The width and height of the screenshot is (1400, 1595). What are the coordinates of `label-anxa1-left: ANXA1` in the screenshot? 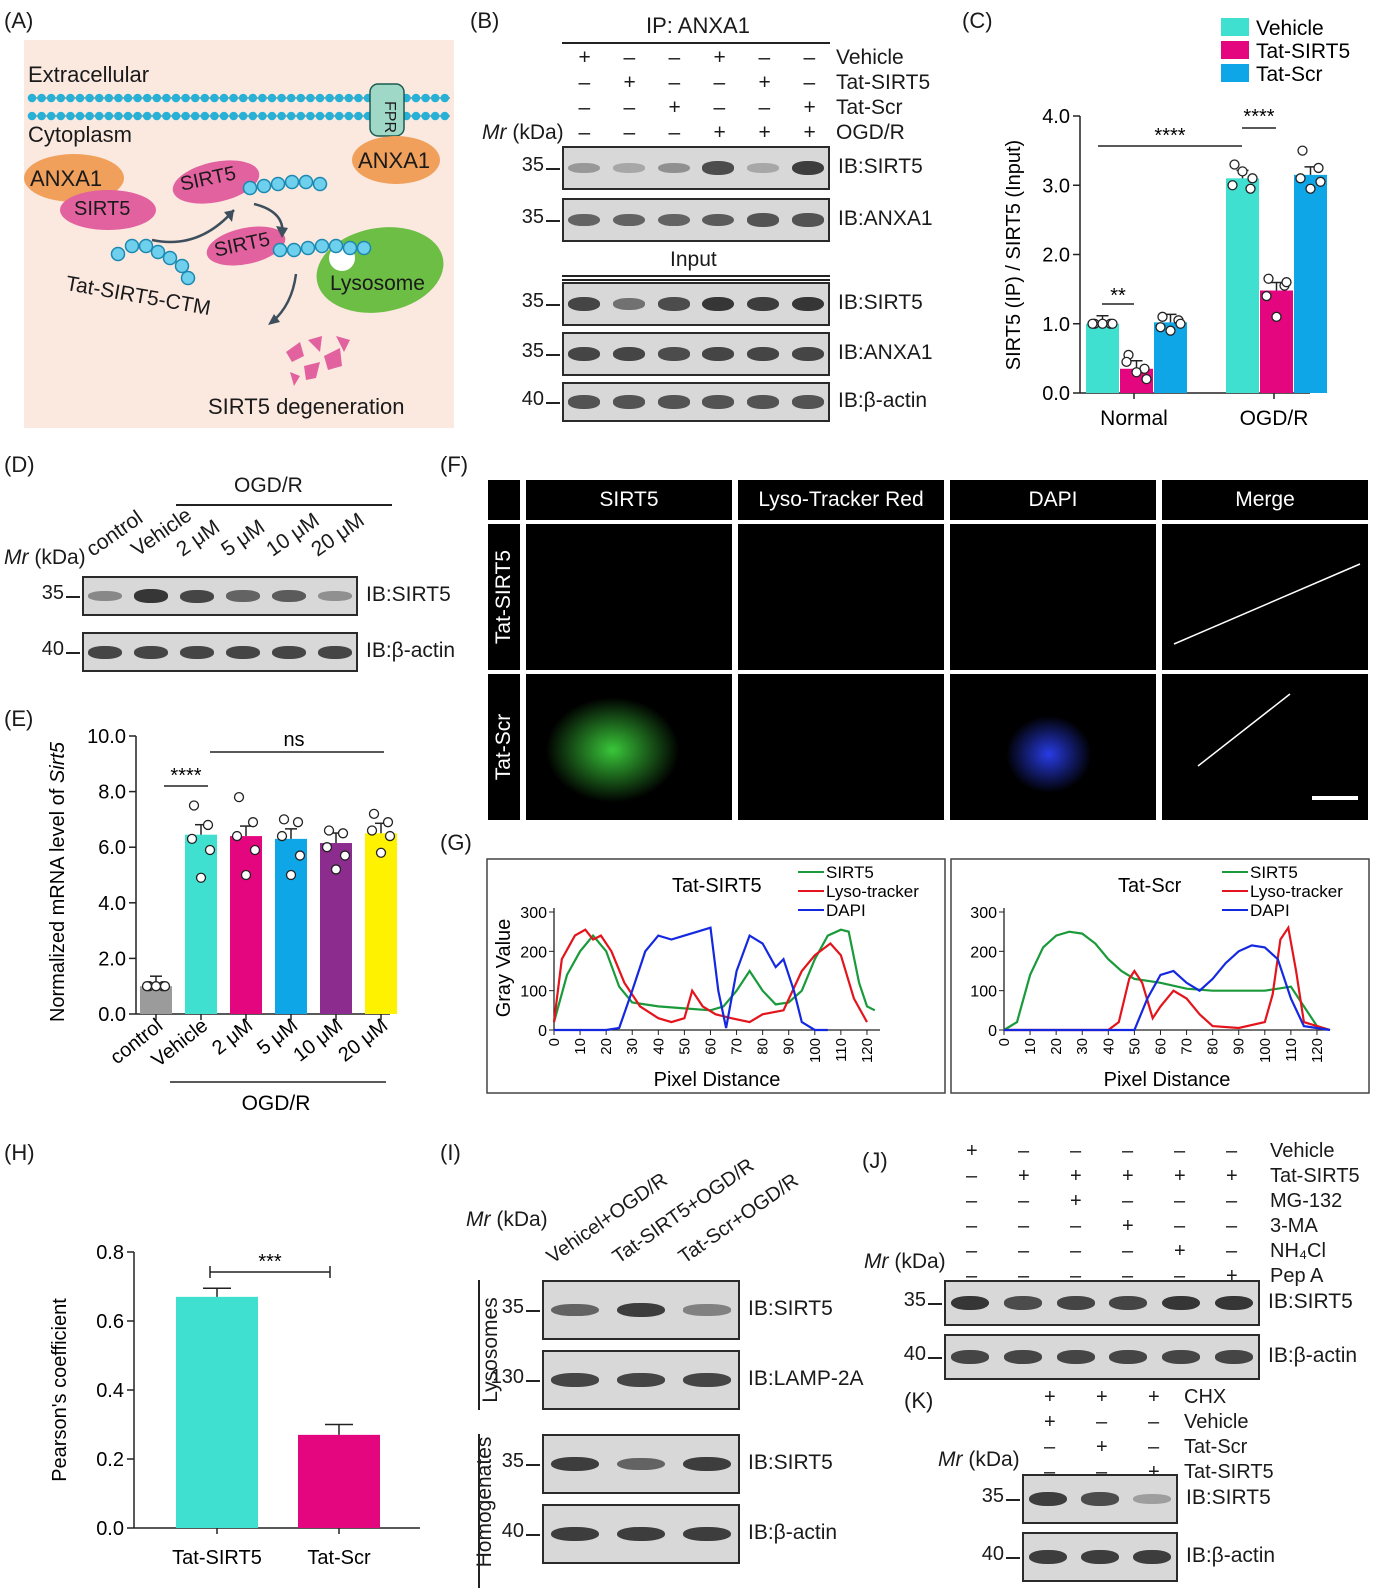 It's located at (66, 178).